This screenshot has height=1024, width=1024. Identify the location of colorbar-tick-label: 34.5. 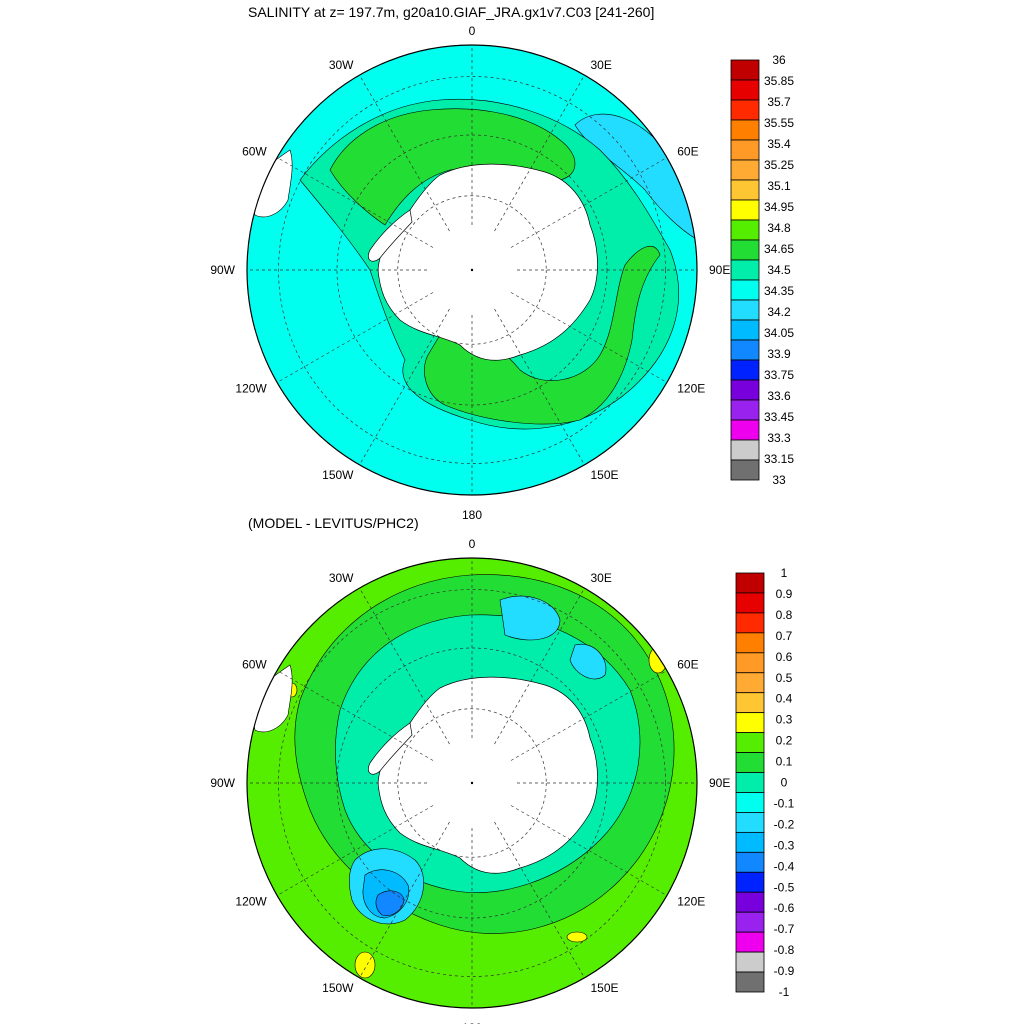
(779, 270).